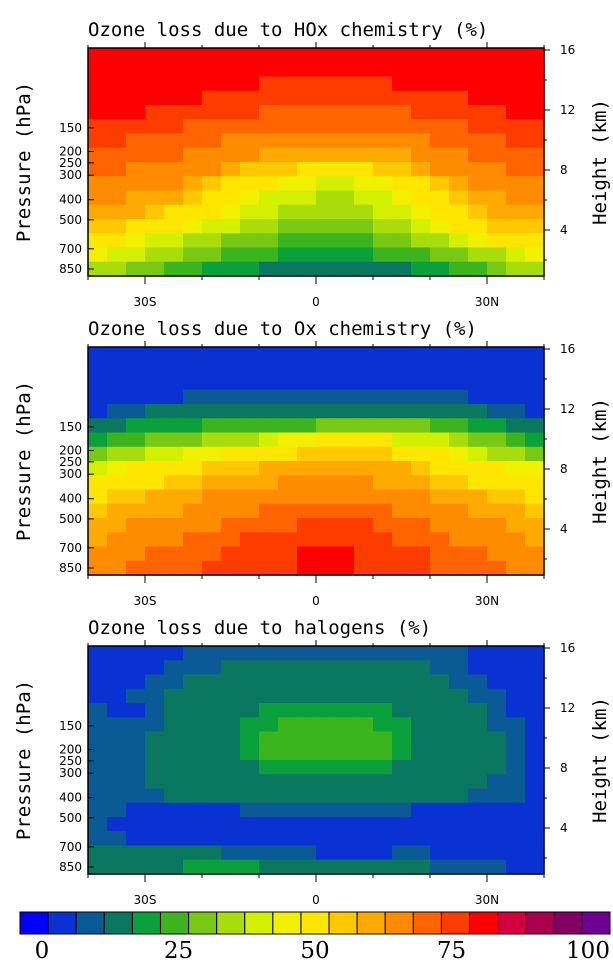  I want to click on y-axis-label: Pressure (hPa), so click(24, 760).